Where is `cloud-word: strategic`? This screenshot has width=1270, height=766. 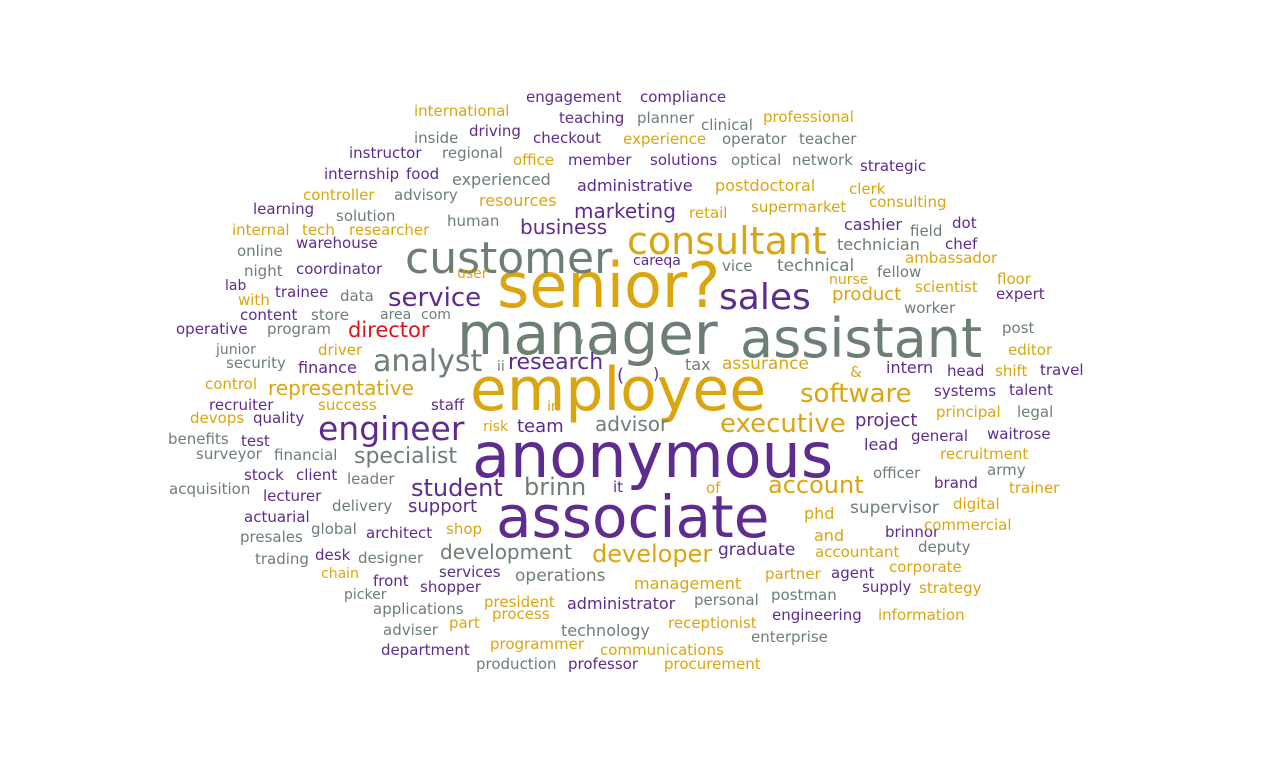 cloud-word: strategic is located at coordinates (893, 166).